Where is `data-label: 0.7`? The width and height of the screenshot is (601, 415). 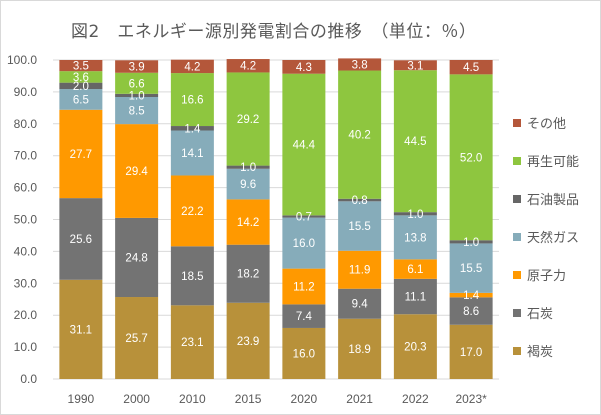
data-label: 0.7 is located at coordinates (304, 217).